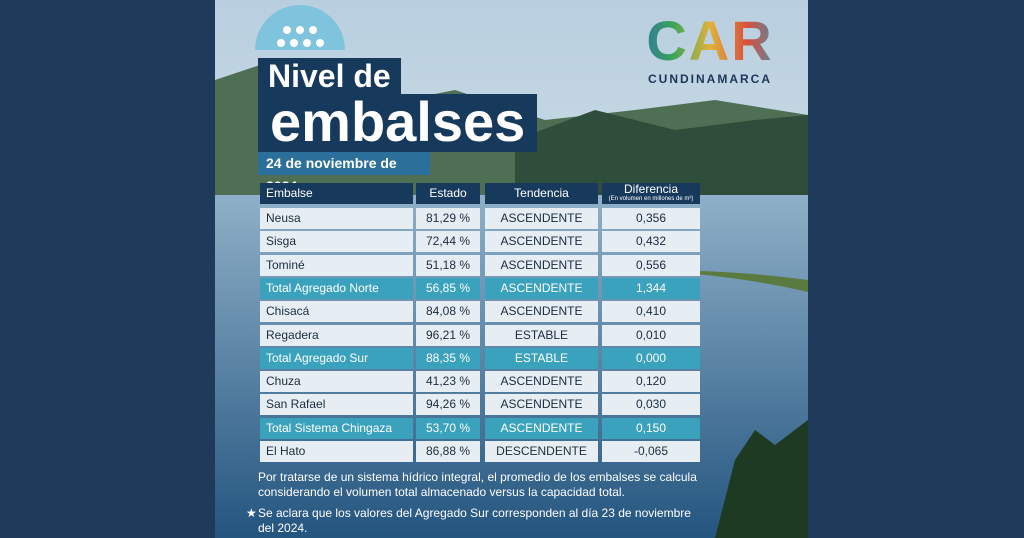 Image resolution: width=1024 pixels, height=538 pixels. What do you see at coordinates (336, 288) in the screenshot?
I see `table-cell: Total Agregado Norte` at bounding box center [336, 288].